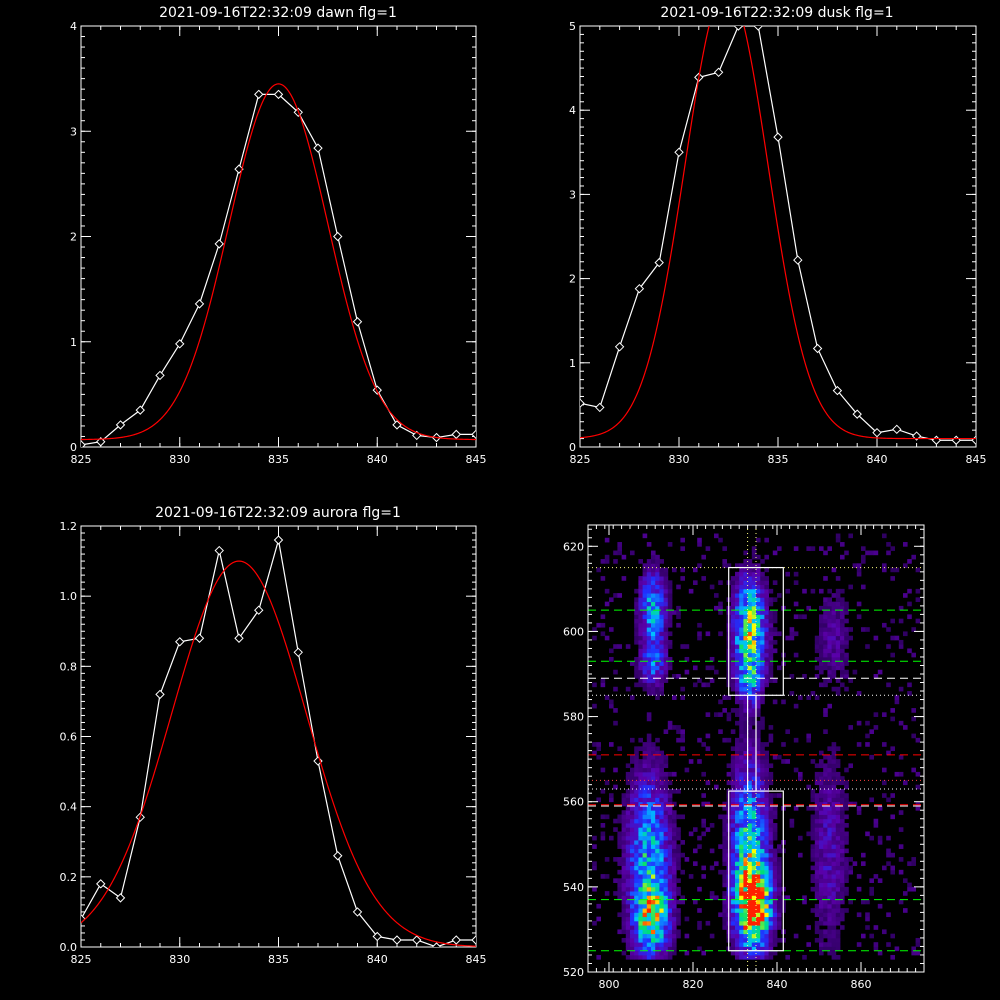 This screenshot has width=1000, height=1000. Describe the element at coordinates (837, 390) in the screenshot. I see `dusk-data-point` at that location.